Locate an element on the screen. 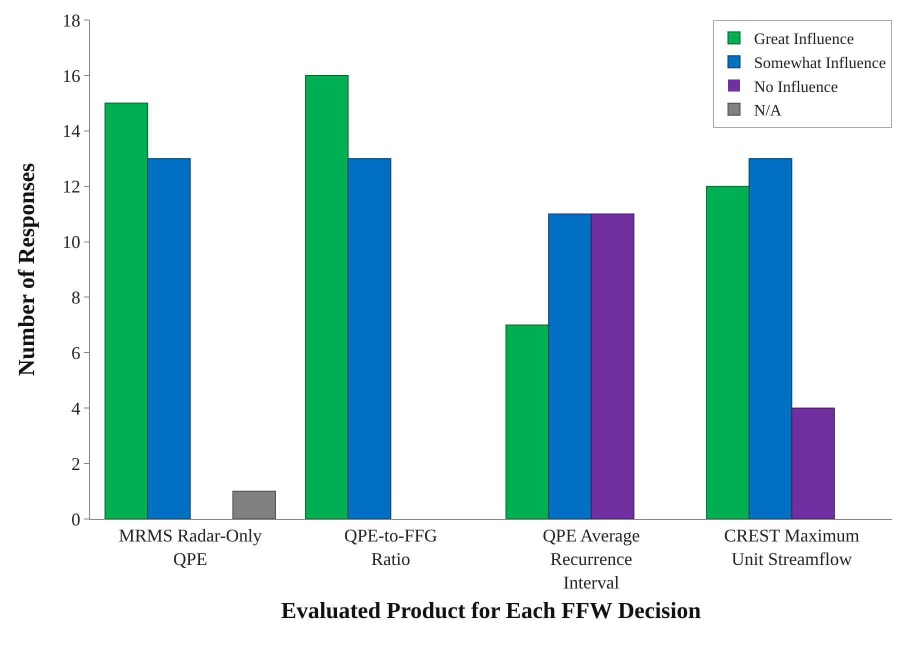 The image size is (902, 649). y-tick-label: 14 is located at coordinates (71, 131).